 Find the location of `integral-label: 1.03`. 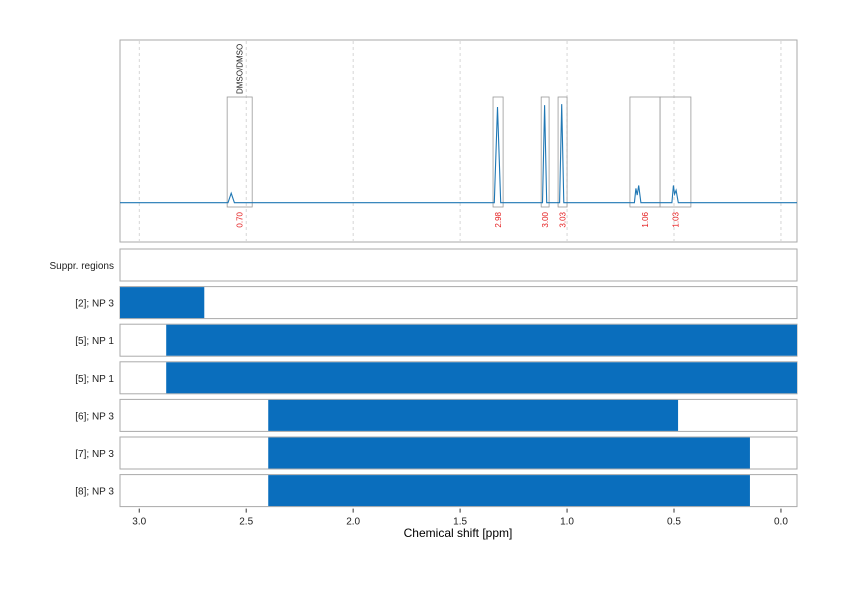

integral-label: 1.03 is located at coordinates (676, 219).